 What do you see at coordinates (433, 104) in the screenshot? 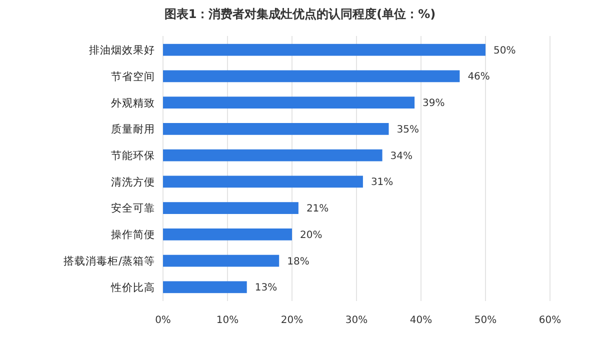
I see `data-label: 39%` at bounding box center [433, 104].